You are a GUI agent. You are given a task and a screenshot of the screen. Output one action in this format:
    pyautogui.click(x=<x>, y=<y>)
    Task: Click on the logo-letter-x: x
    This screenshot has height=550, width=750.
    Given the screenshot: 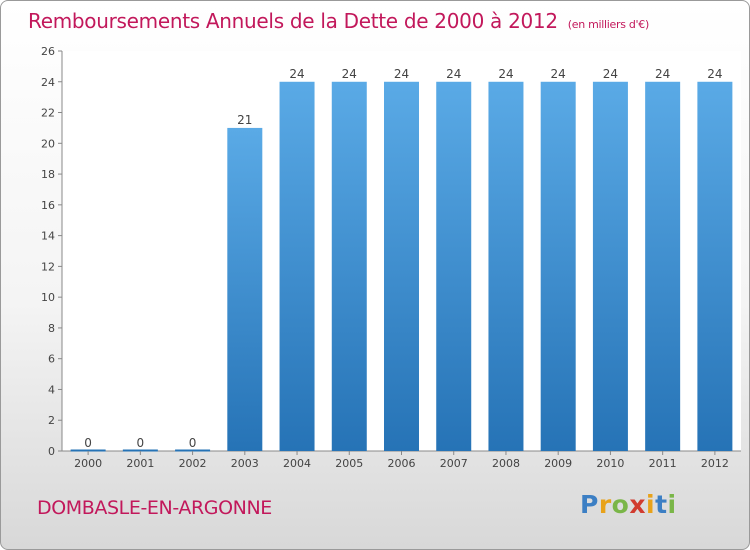 What is the action you would take?
    pyautogui.click(x=637, y=504)
    